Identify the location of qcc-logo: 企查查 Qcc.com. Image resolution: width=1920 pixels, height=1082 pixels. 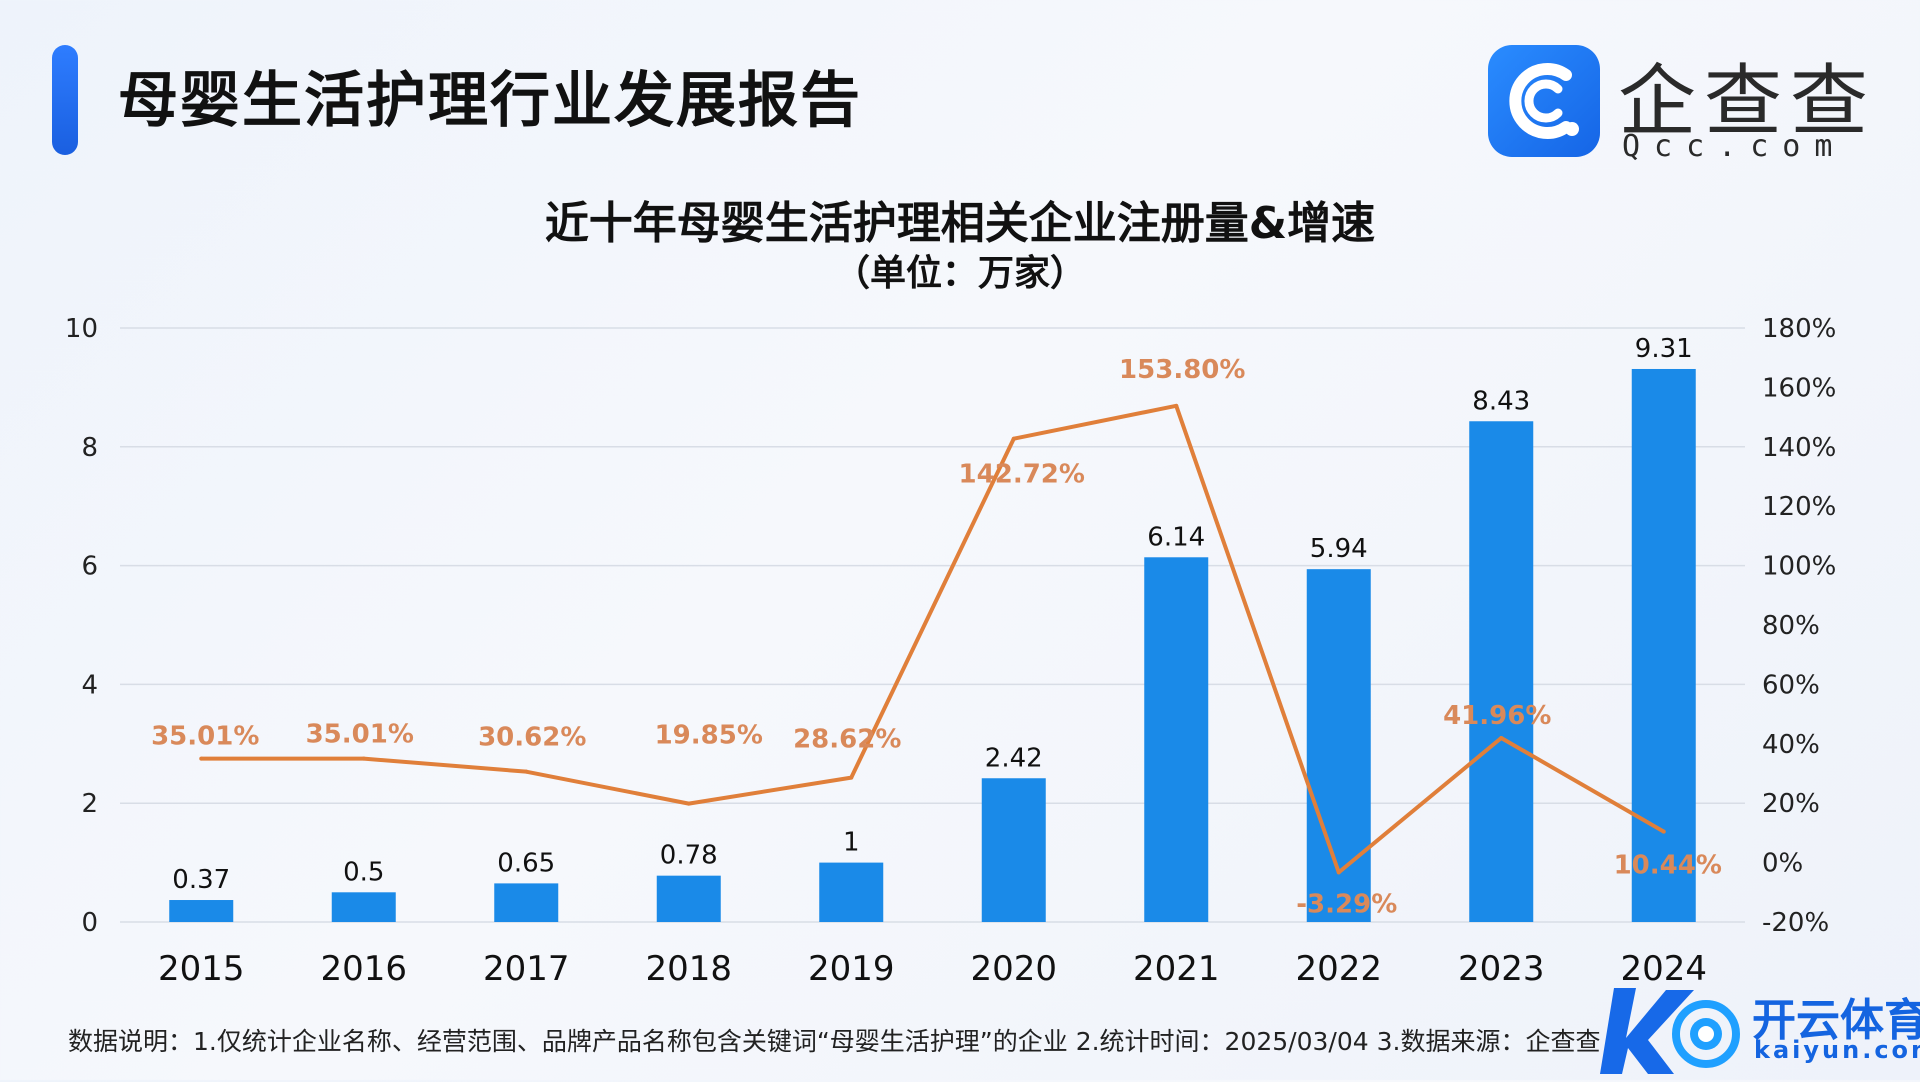
(1688, 104).